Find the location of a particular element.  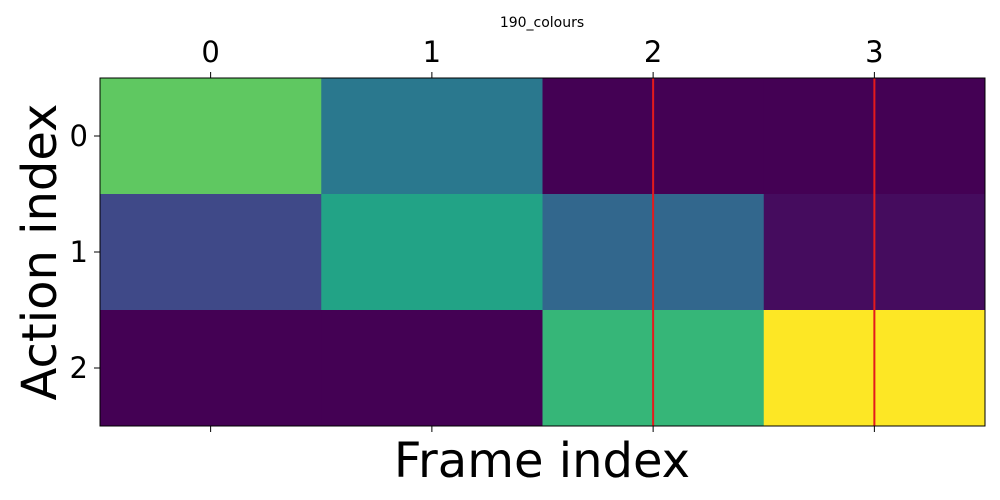

y-axis-label: Action index is located at coordinates (40, 252).